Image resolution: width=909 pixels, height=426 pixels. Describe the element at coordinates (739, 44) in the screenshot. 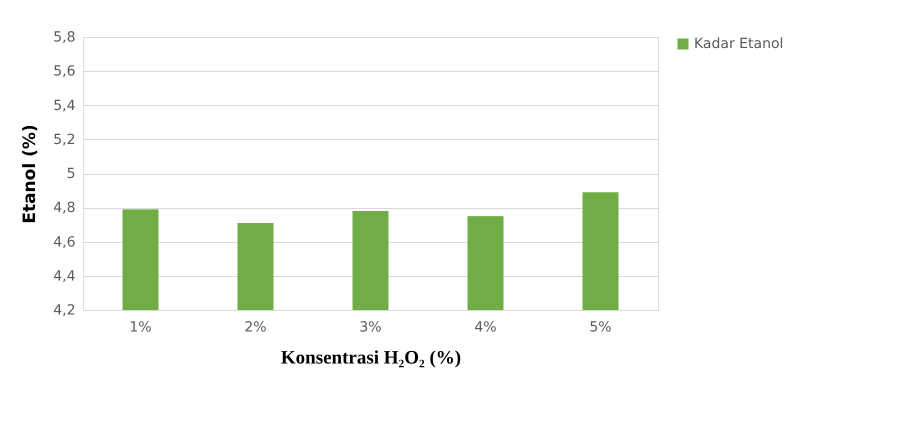

I see `legend-label: Kadar Etanol` at that location.